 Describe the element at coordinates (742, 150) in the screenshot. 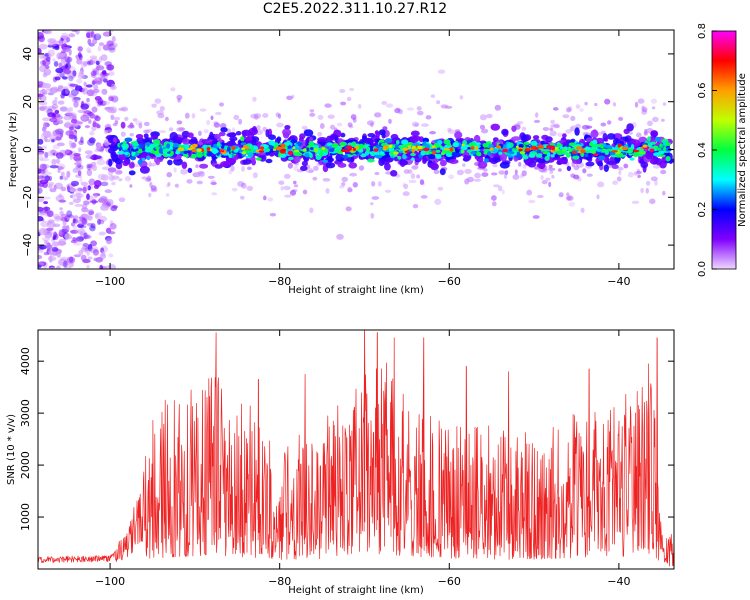

I see `colorbar-label: Normalized spectral amplitude` at that location.